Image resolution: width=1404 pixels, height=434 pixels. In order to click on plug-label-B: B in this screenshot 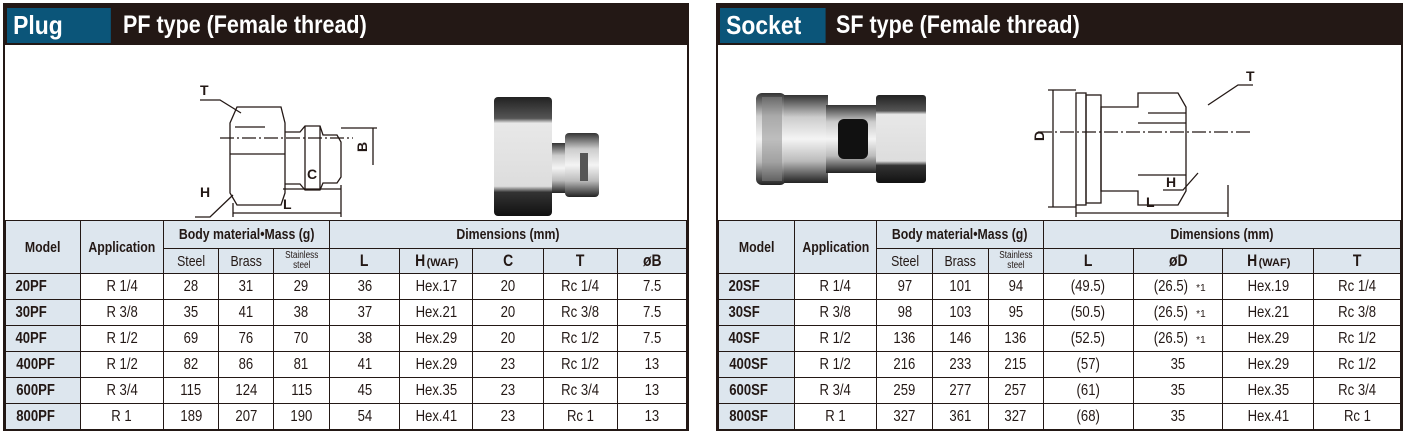, I will do `click(362, 147)`.